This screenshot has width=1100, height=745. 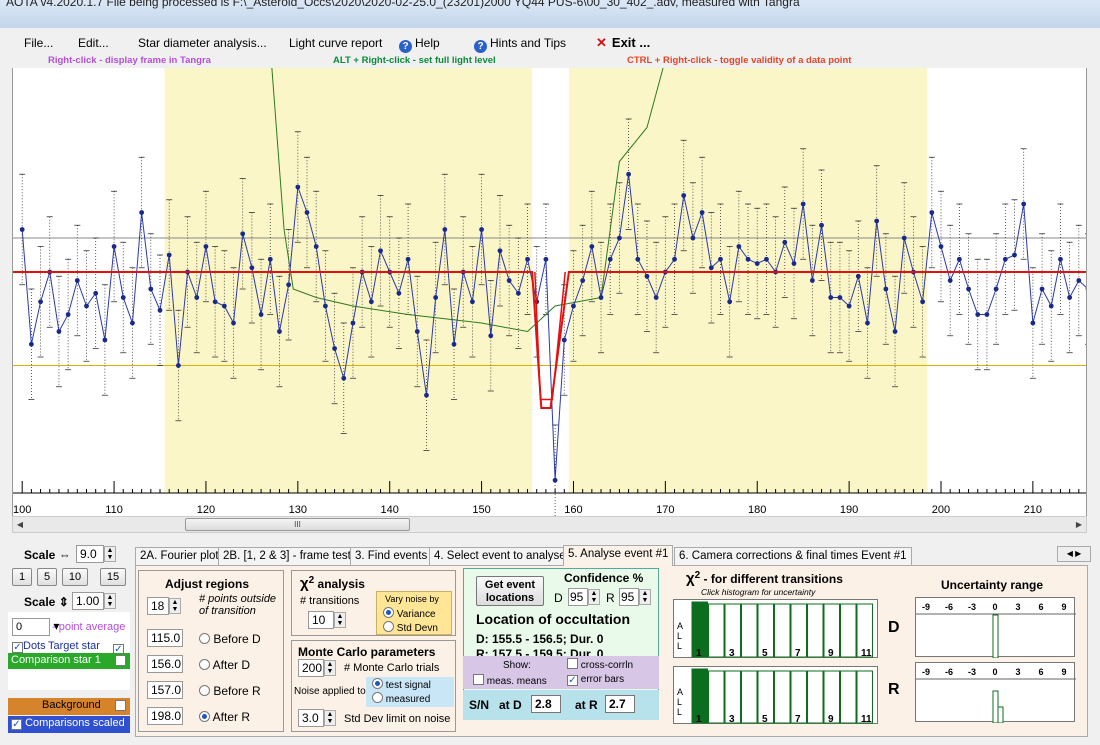 I want to click on before-d-field: 115.0, so click(x=165, y=638).